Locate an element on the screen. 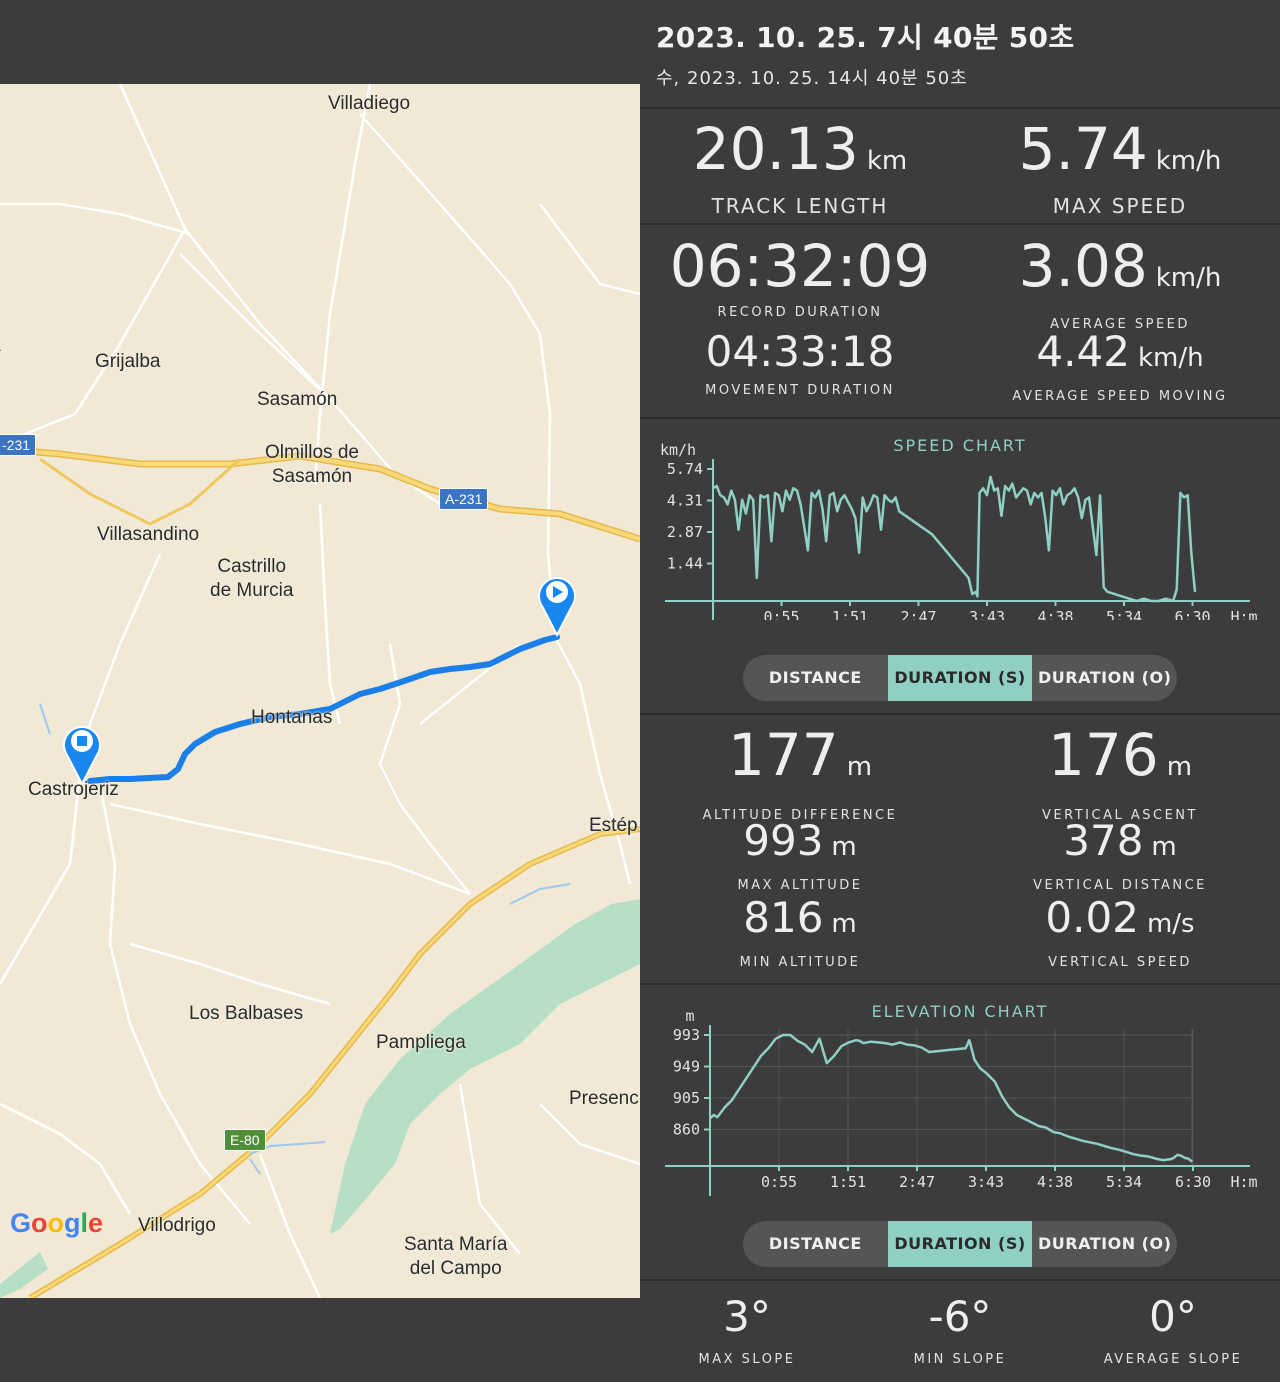  y-axis-unit-label: km/h is located at coordinates (678, 450).